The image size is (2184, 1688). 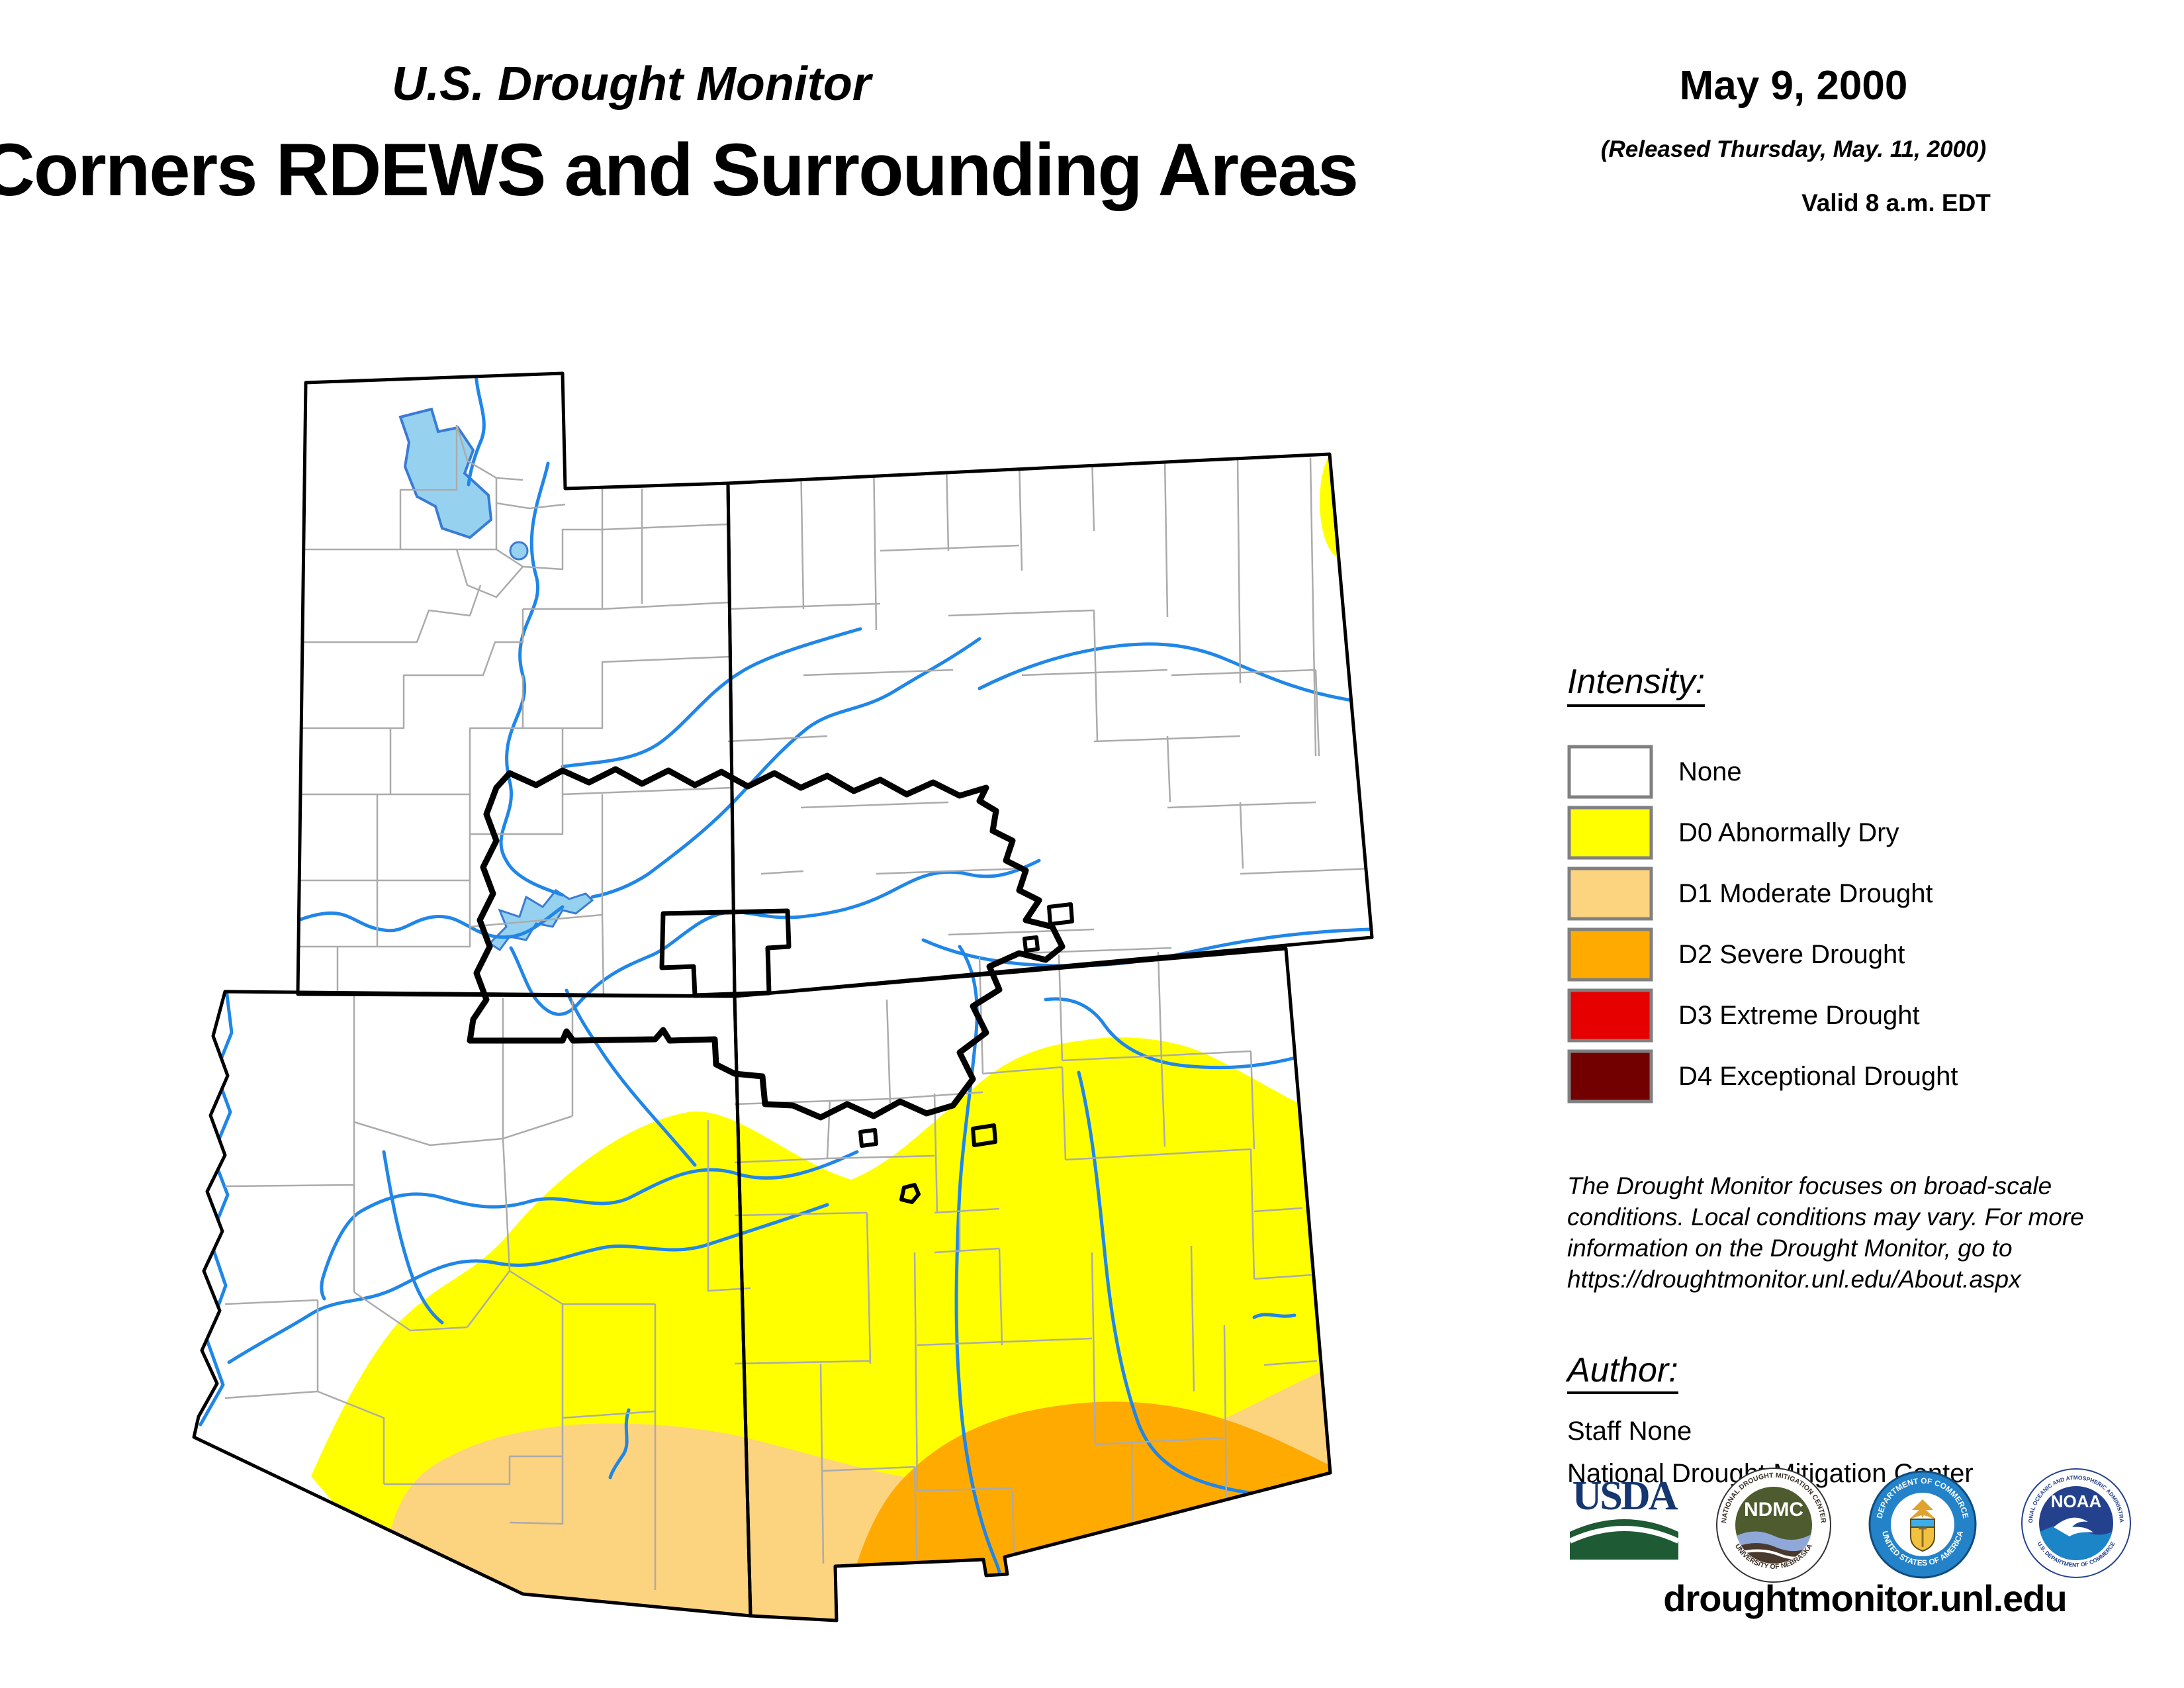 I want to click on colorado-county-lines, so click(x=1049, y=705).